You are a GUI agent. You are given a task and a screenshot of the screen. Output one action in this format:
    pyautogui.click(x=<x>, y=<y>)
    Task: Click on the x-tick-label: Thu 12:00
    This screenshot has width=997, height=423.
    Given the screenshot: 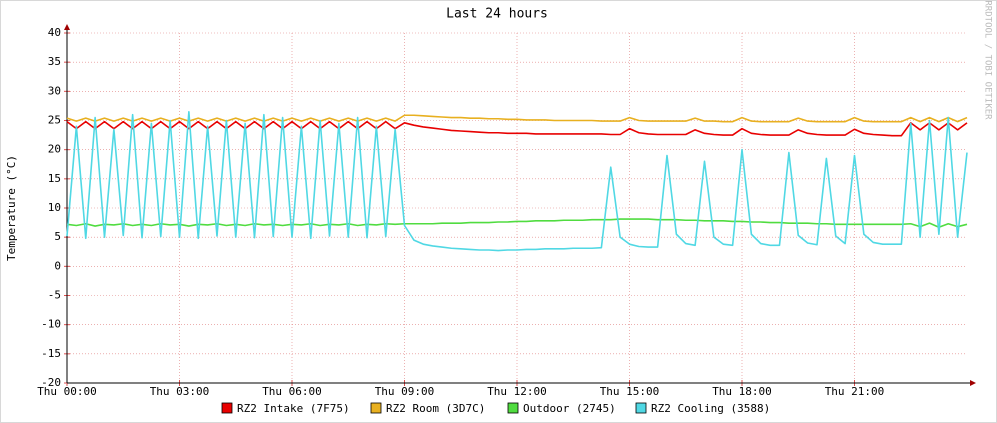 What is the action you would take?
    pyautogui.click(x=517, y=391)
    